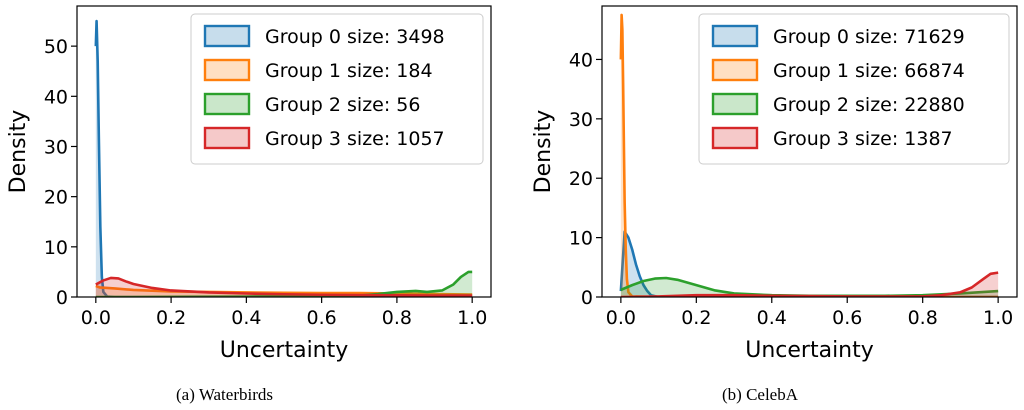 Image resolution: width=1024 pixels, height=410 pixels. Describe the element at coordinates (342, 105) in the screenshot. I see `legend-label: Group 2 size: 56` at that location.